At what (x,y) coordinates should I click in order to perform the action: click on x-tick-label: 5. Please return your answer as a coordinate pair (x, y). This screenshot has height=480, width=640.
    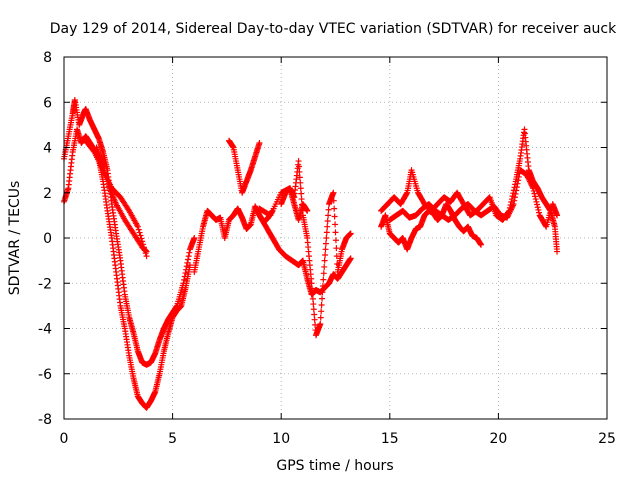
    Looking at the image, I should click on (172, 439).